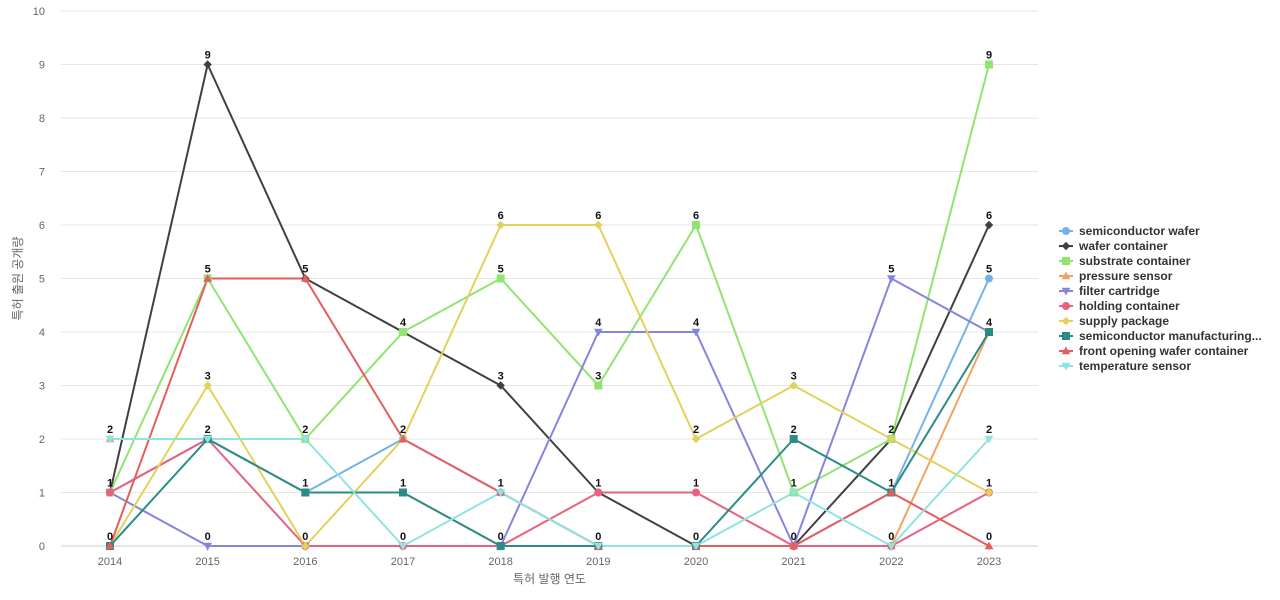  Describe the element at coordinates (42, 280) in the screenshot. I see `y-tick-label: 5` at that location.